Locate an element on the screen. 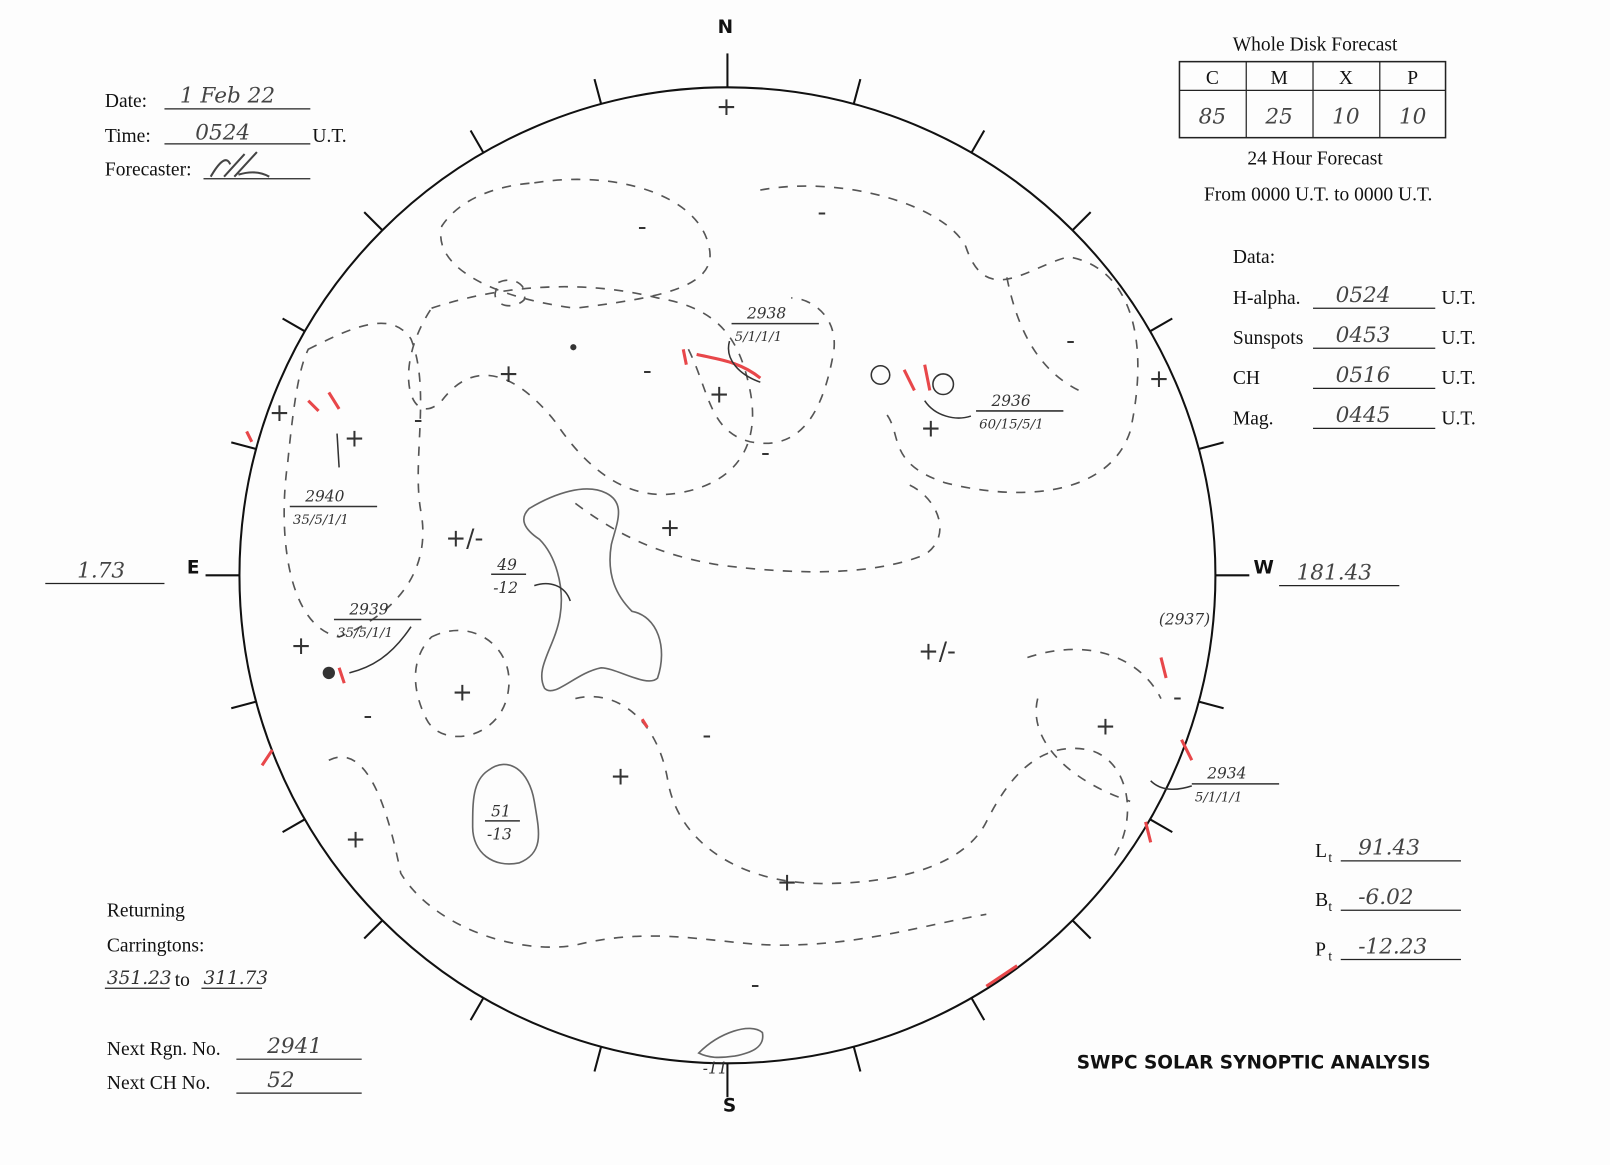 The image size is (1610, 1165). data-title: Data: is located at coordinates (1254, 257).